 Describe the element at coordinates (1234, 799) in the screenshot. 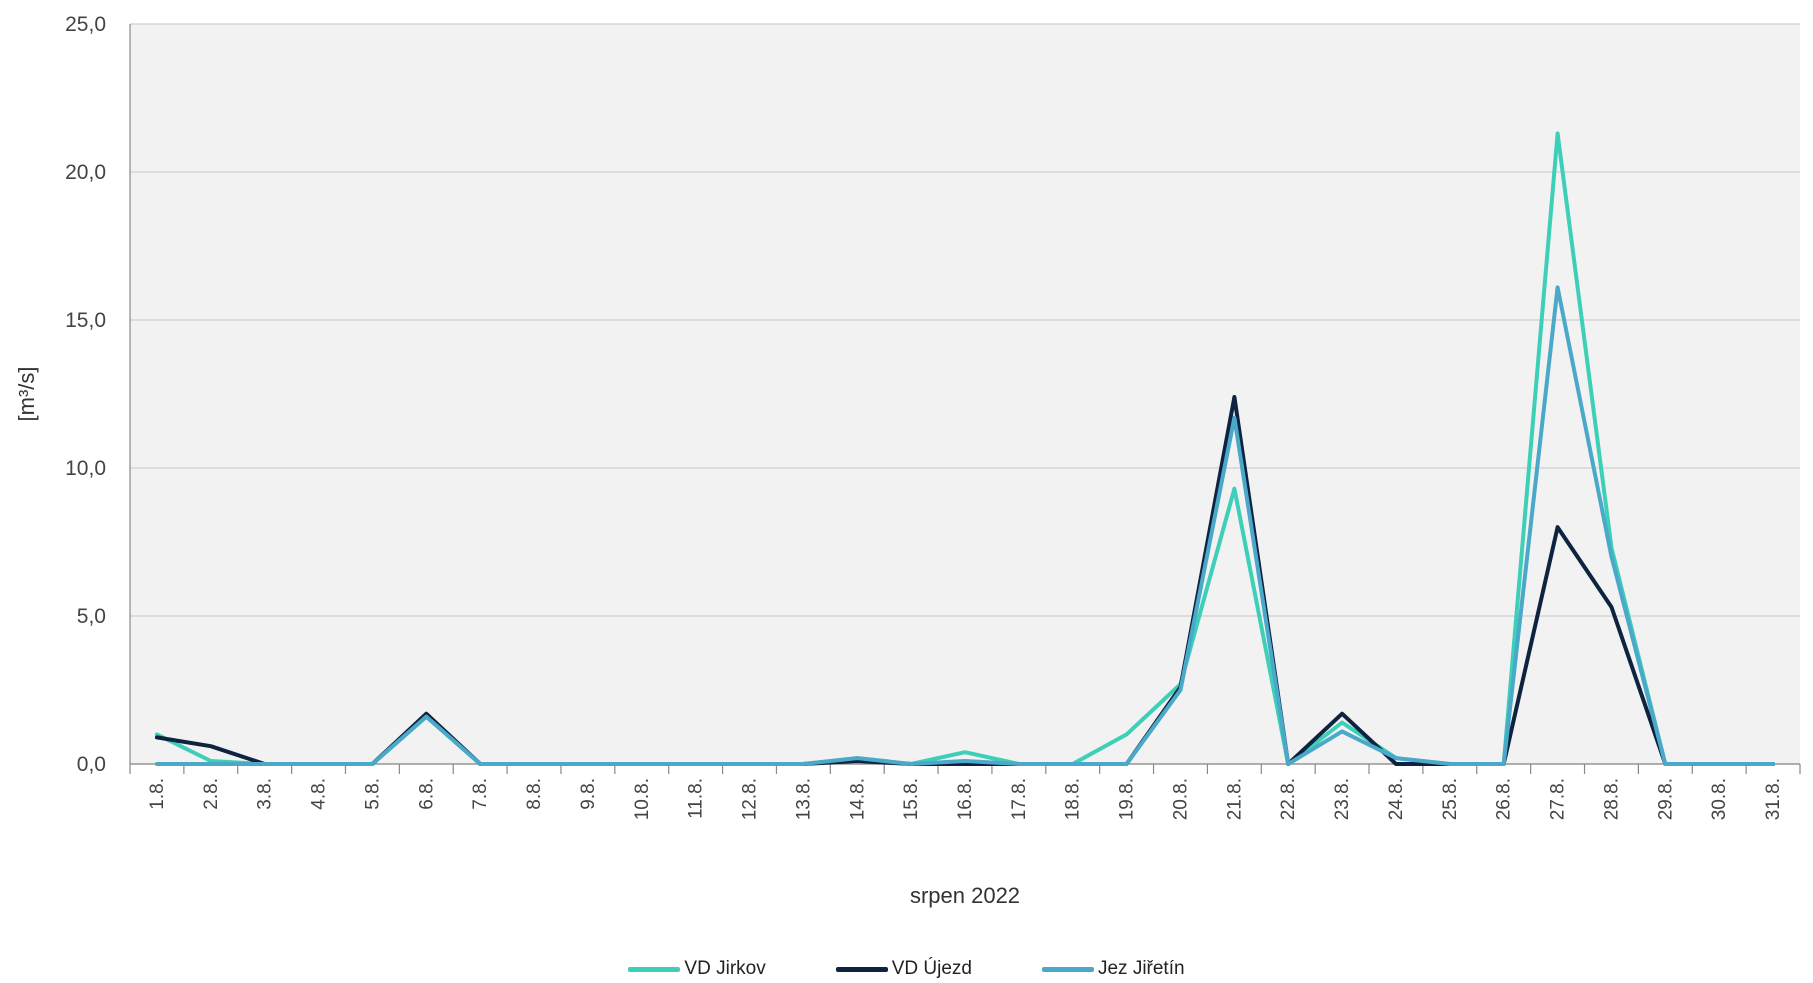

I see `x-tick-label: 21.8.` at that location.